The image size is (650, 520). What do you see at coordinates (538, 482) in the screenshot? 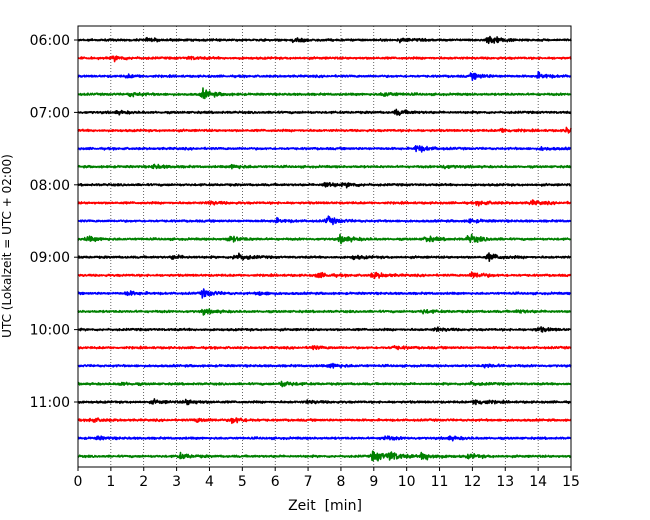
I see `x-tick-label: 14` at bounding box center [538, 482].